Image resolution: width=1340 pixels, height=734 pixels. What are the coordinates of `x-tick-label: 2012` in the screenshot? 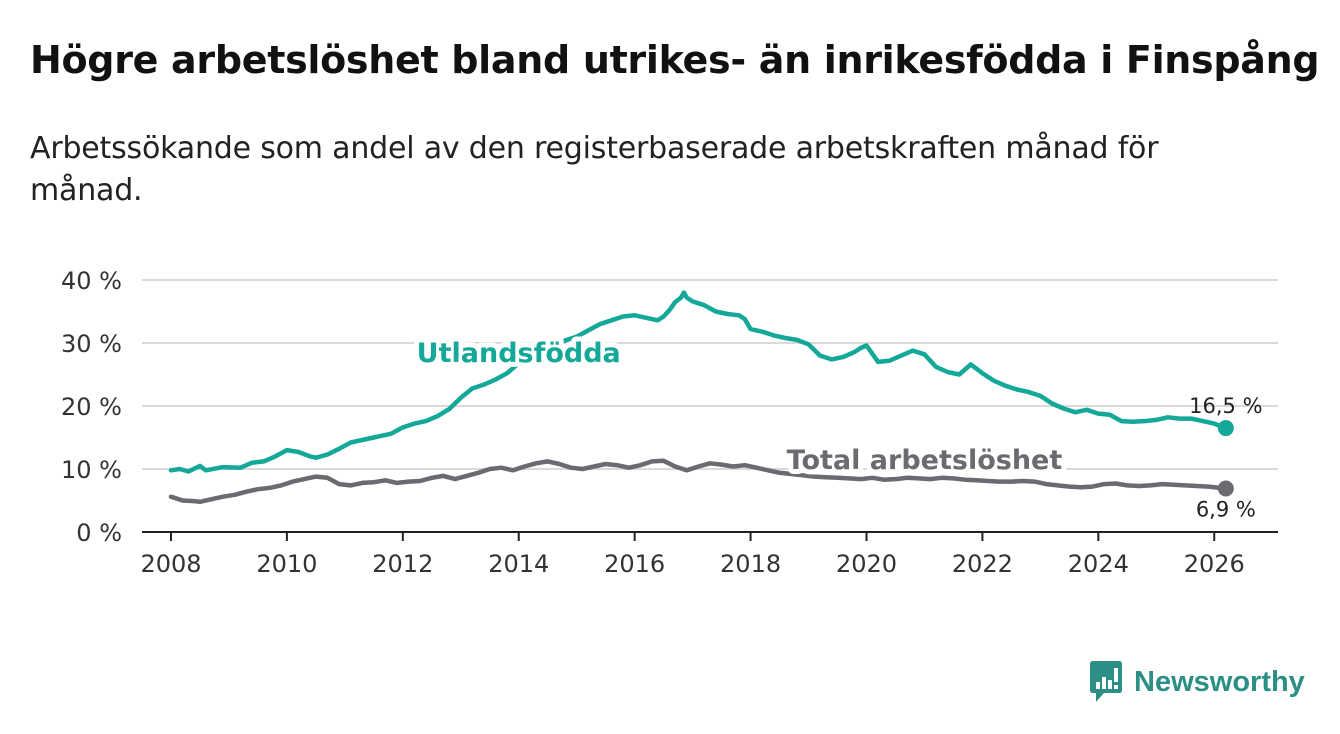 It's located at (402, 564).